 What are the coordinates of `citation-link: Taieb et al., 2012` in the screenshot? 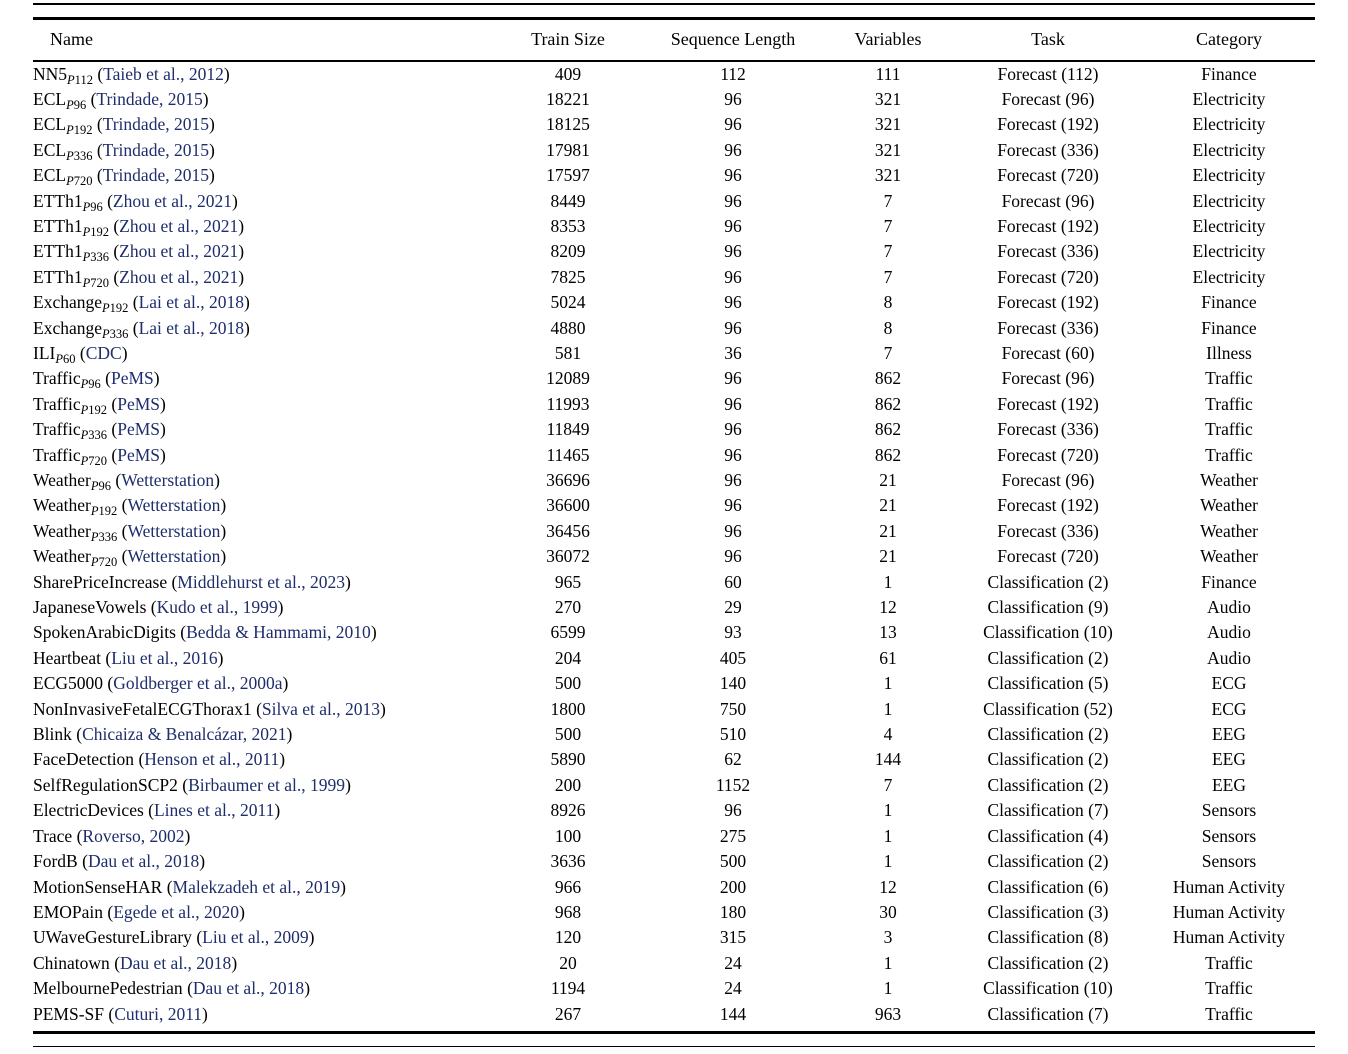 It's located at (163, 73).